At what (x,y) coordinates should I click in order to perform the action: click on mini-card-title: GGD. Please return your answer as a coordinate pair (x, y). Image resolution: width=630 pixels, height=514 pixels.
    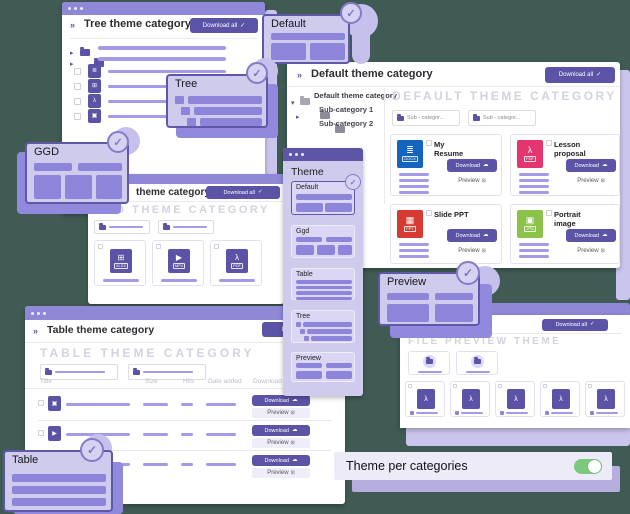
    Looking at the image, I should click on (47, 152).